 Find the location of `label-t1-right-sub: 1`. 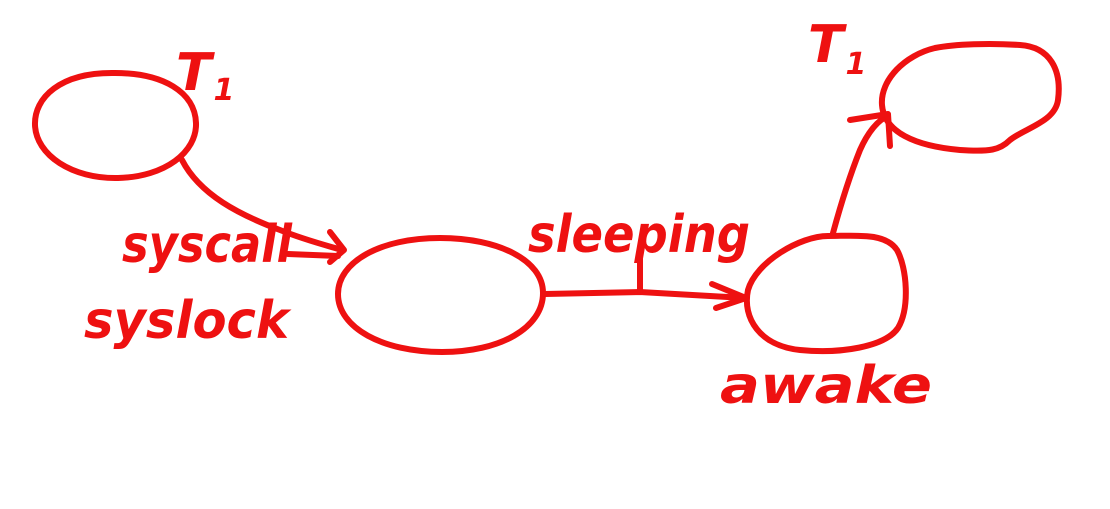

label-t1-right-sub: 1 is located at coordinates (855, 64).